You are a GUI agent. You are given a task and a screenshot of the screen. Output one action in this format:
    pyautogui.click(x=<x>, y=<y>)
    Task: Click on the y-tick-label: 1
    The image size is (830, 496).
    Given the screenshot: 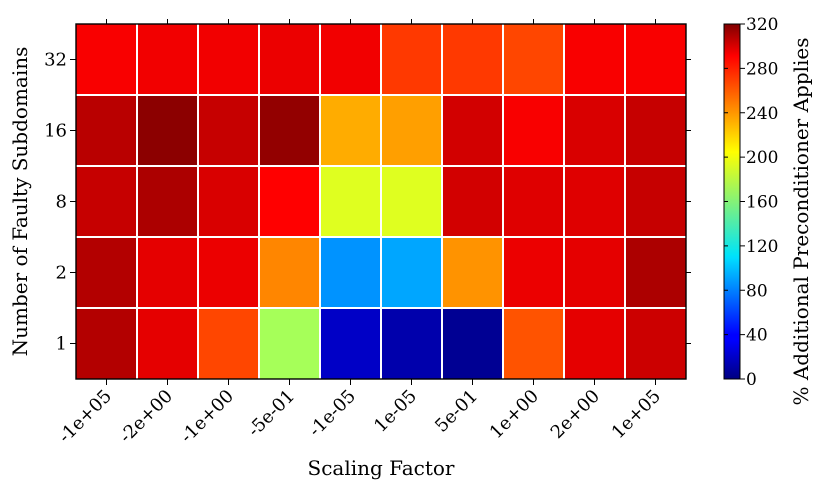 What is the action you would take?
    pyautogui.click(x=61, y=344)
    